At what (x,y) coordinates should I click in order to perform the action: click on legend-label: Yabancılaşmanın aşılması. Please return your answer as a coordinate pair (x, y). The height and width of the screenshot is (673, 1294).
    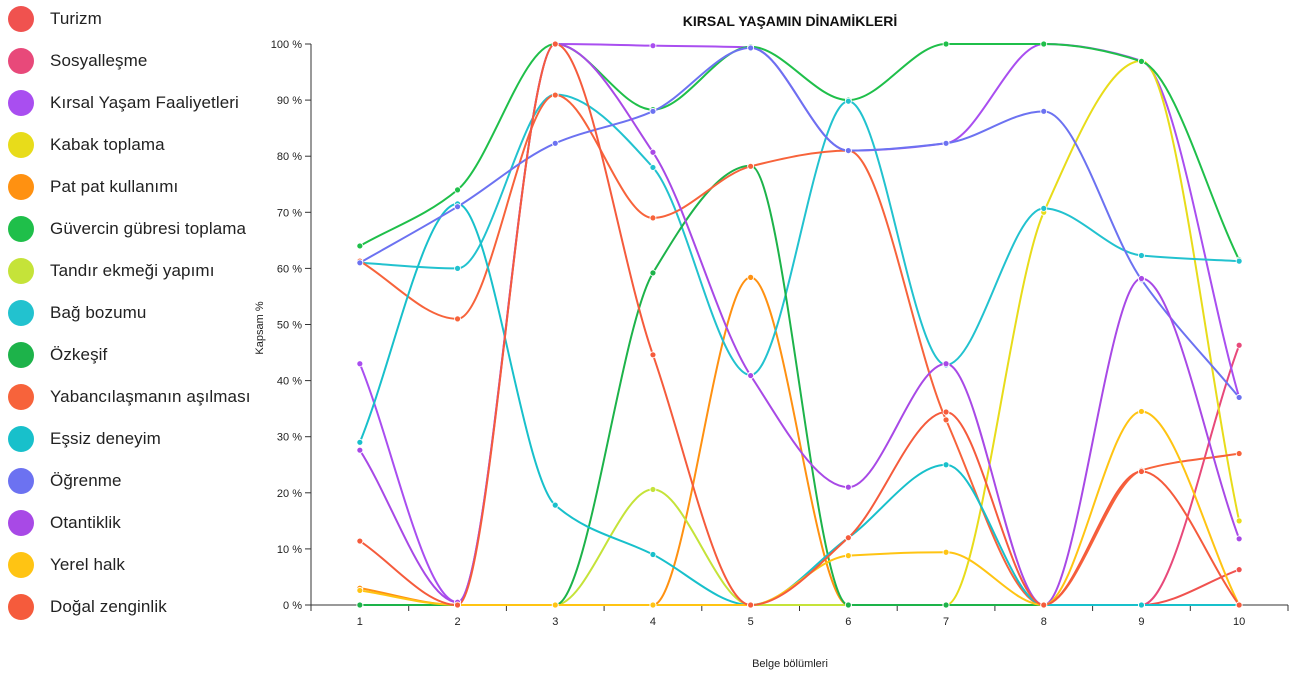
    Looking at the image, I should click on (150, 396).